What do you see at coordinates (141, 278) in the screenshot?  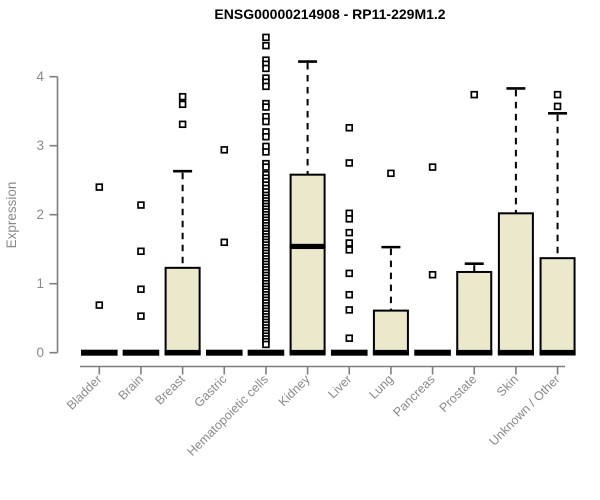 I see `box-brain` at bounding box center [141, 278].